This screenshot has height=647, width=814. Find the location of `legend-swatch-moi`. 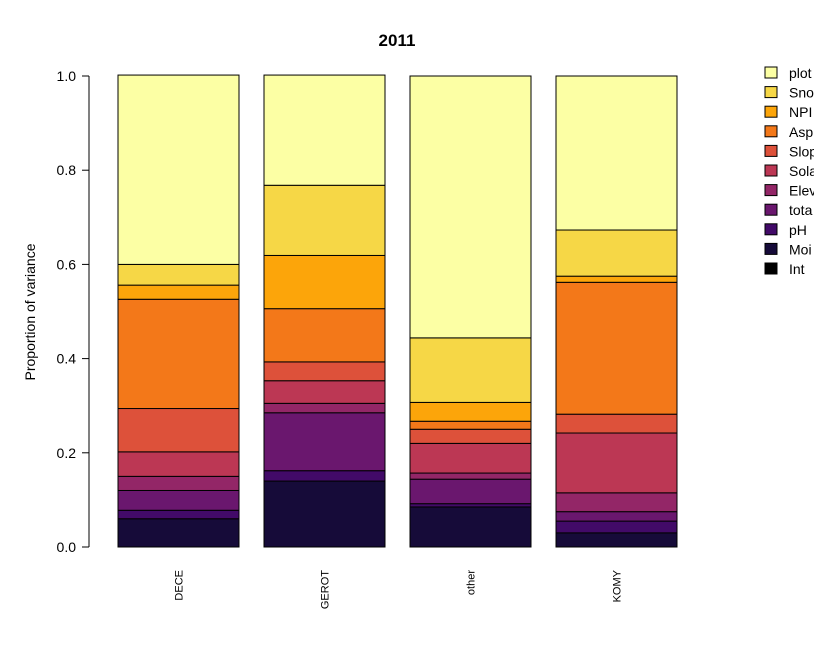

legend-swatch-moi is located at coordinates (771, 248).